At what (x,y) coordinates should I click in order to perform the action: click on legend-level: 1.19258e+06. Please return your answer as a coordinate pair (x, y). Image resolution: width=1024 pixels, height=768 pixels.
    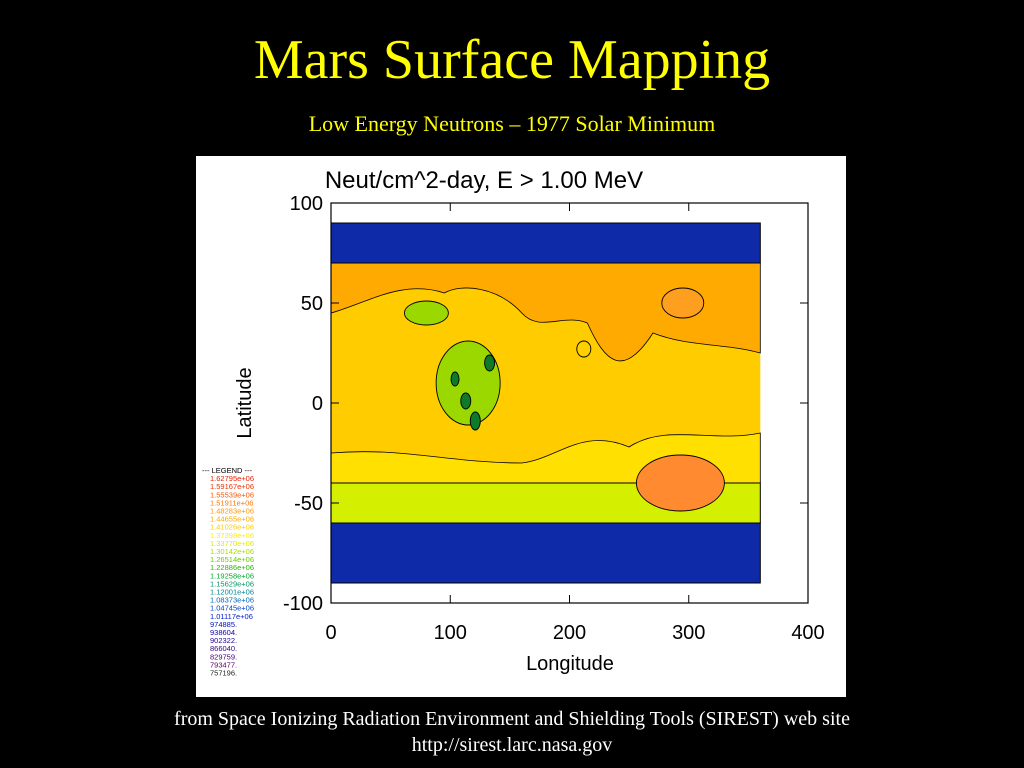
    Looking at the image, I should click on (232, 575).